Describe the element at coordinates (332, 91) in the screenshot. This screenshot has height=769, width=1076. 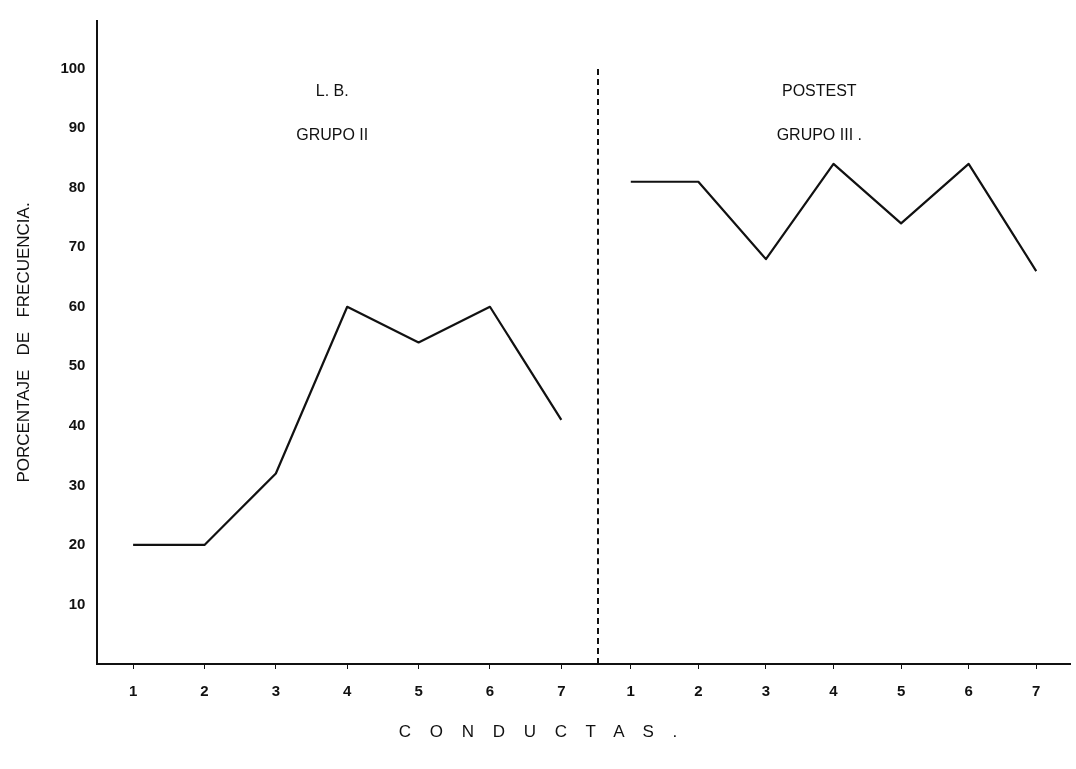
I see `annotation: L. B.` at that location.